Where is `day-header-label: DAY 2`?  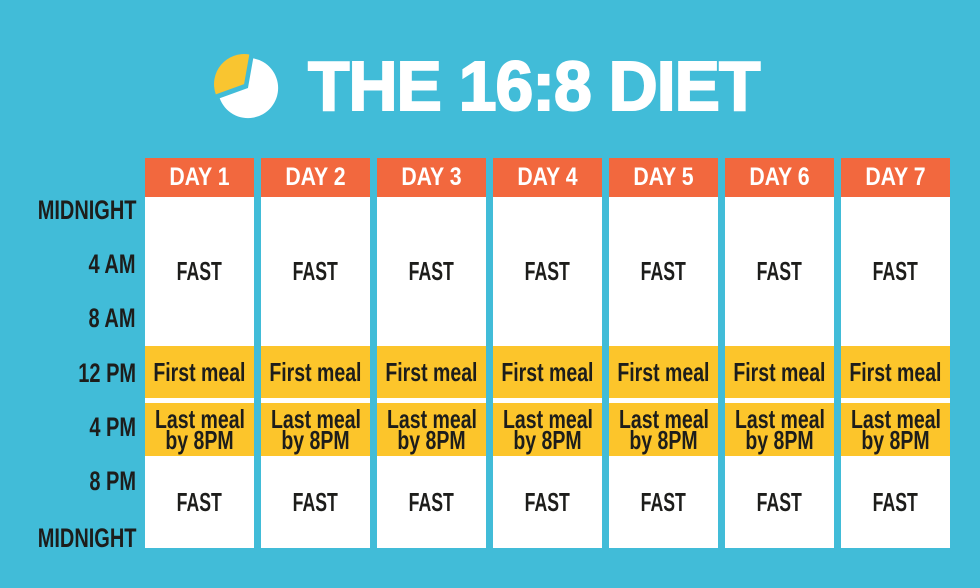
day-header-label: DAY 2 is located at coordinates (315, 177).